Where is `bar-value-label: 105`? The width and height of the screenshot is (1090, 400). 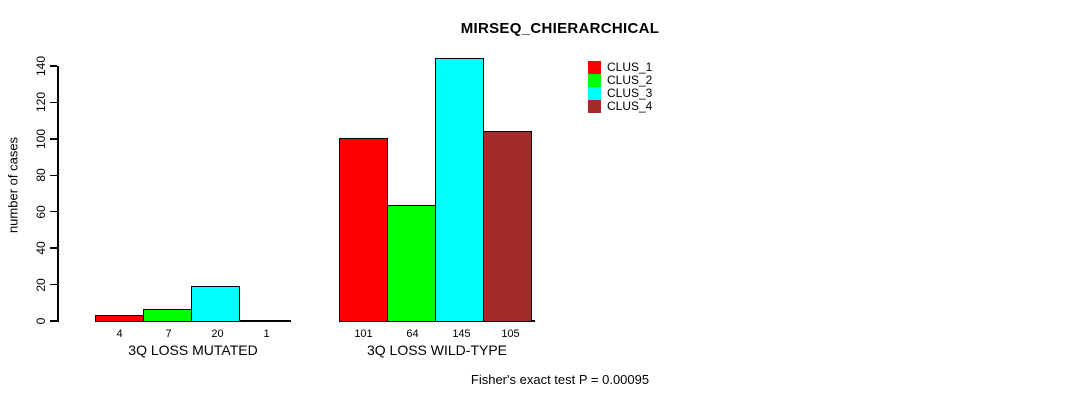
bar-value-label: 105 is located at coordinates (510, 334).